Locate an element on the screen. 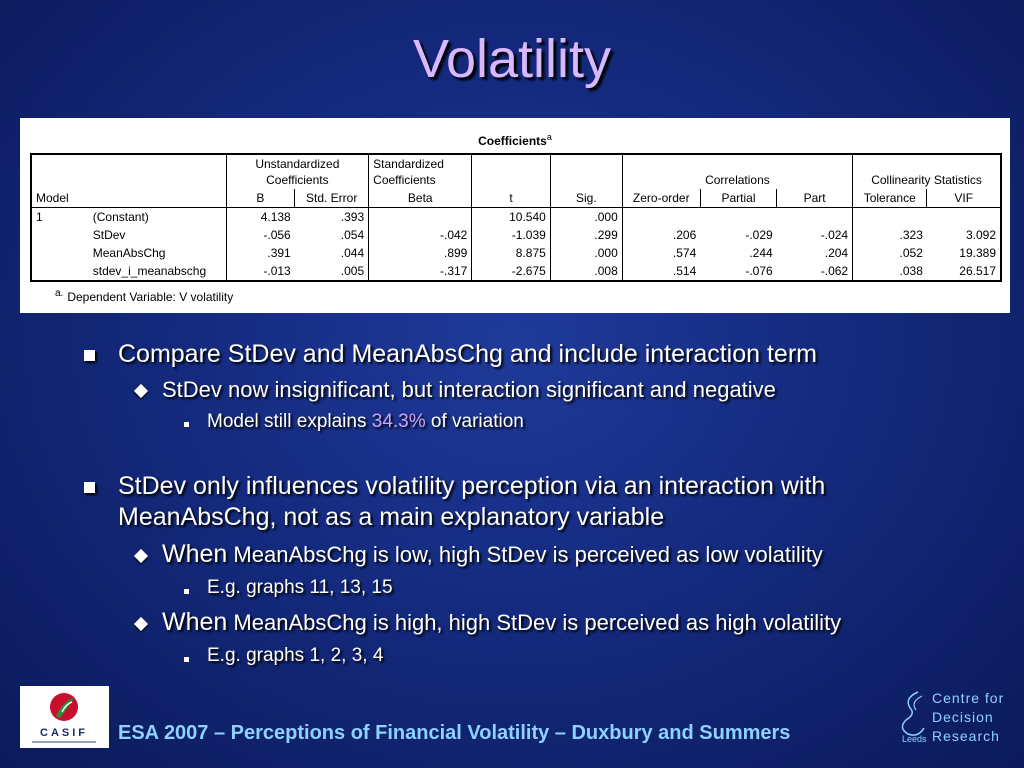  cdr-logo: Centre for Decision Research Leeds is located at coordinates (956, 724).